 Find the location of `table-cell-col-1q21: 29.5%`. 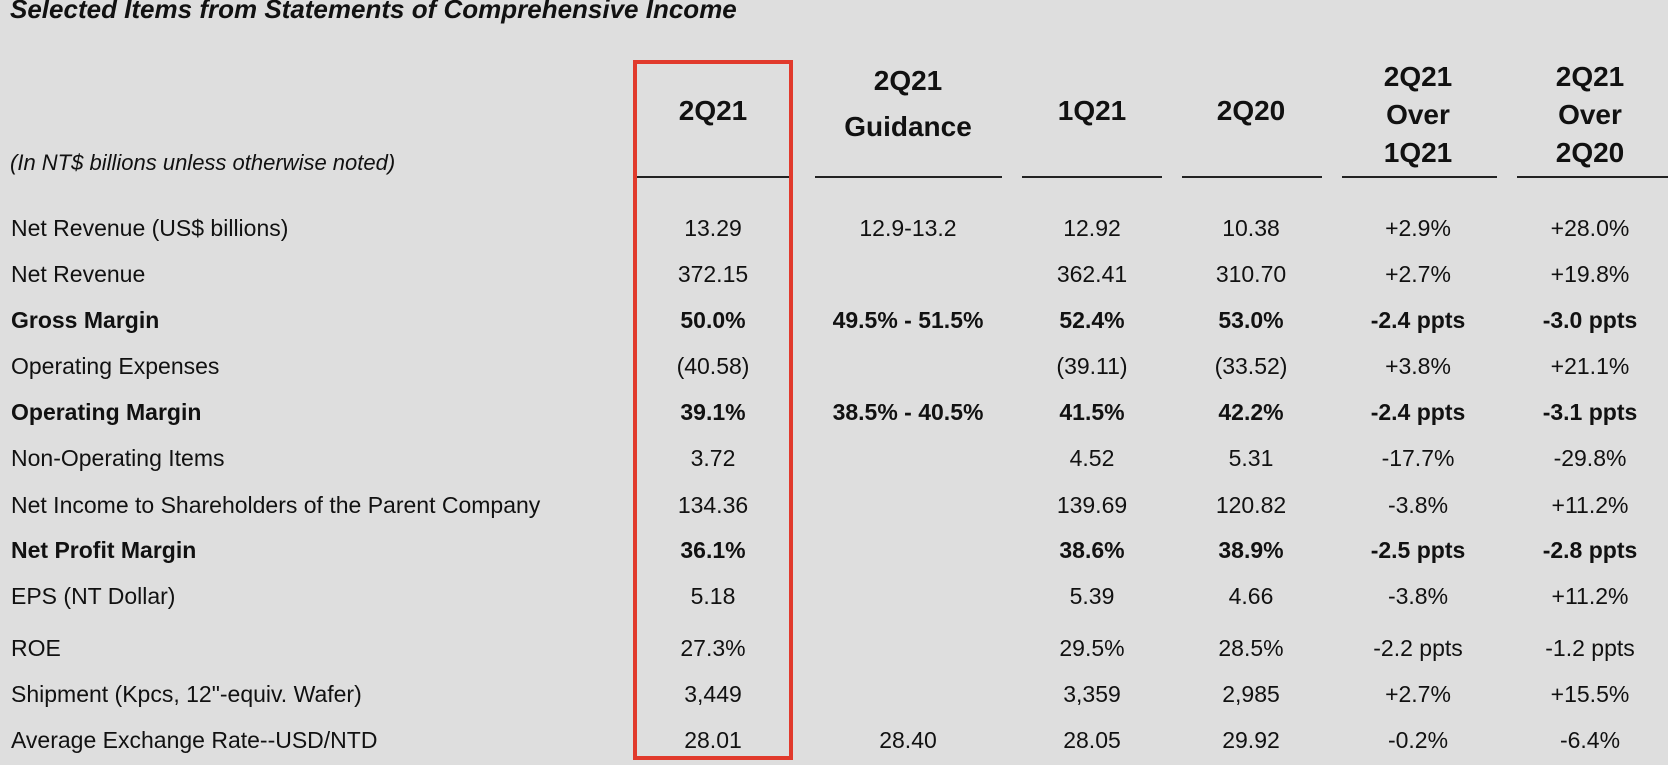

table-cell-col-1q21: 29.5% is located at coordinates (1092, 648).